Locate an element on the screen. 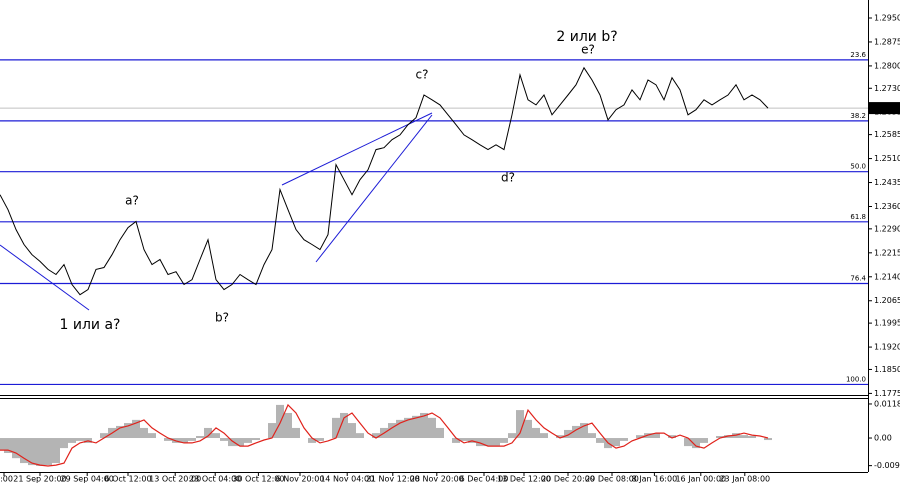 The width and height of the screenshot is (900, 485). y-tick-label: 1.2215 is located at coordinates (887, 252).